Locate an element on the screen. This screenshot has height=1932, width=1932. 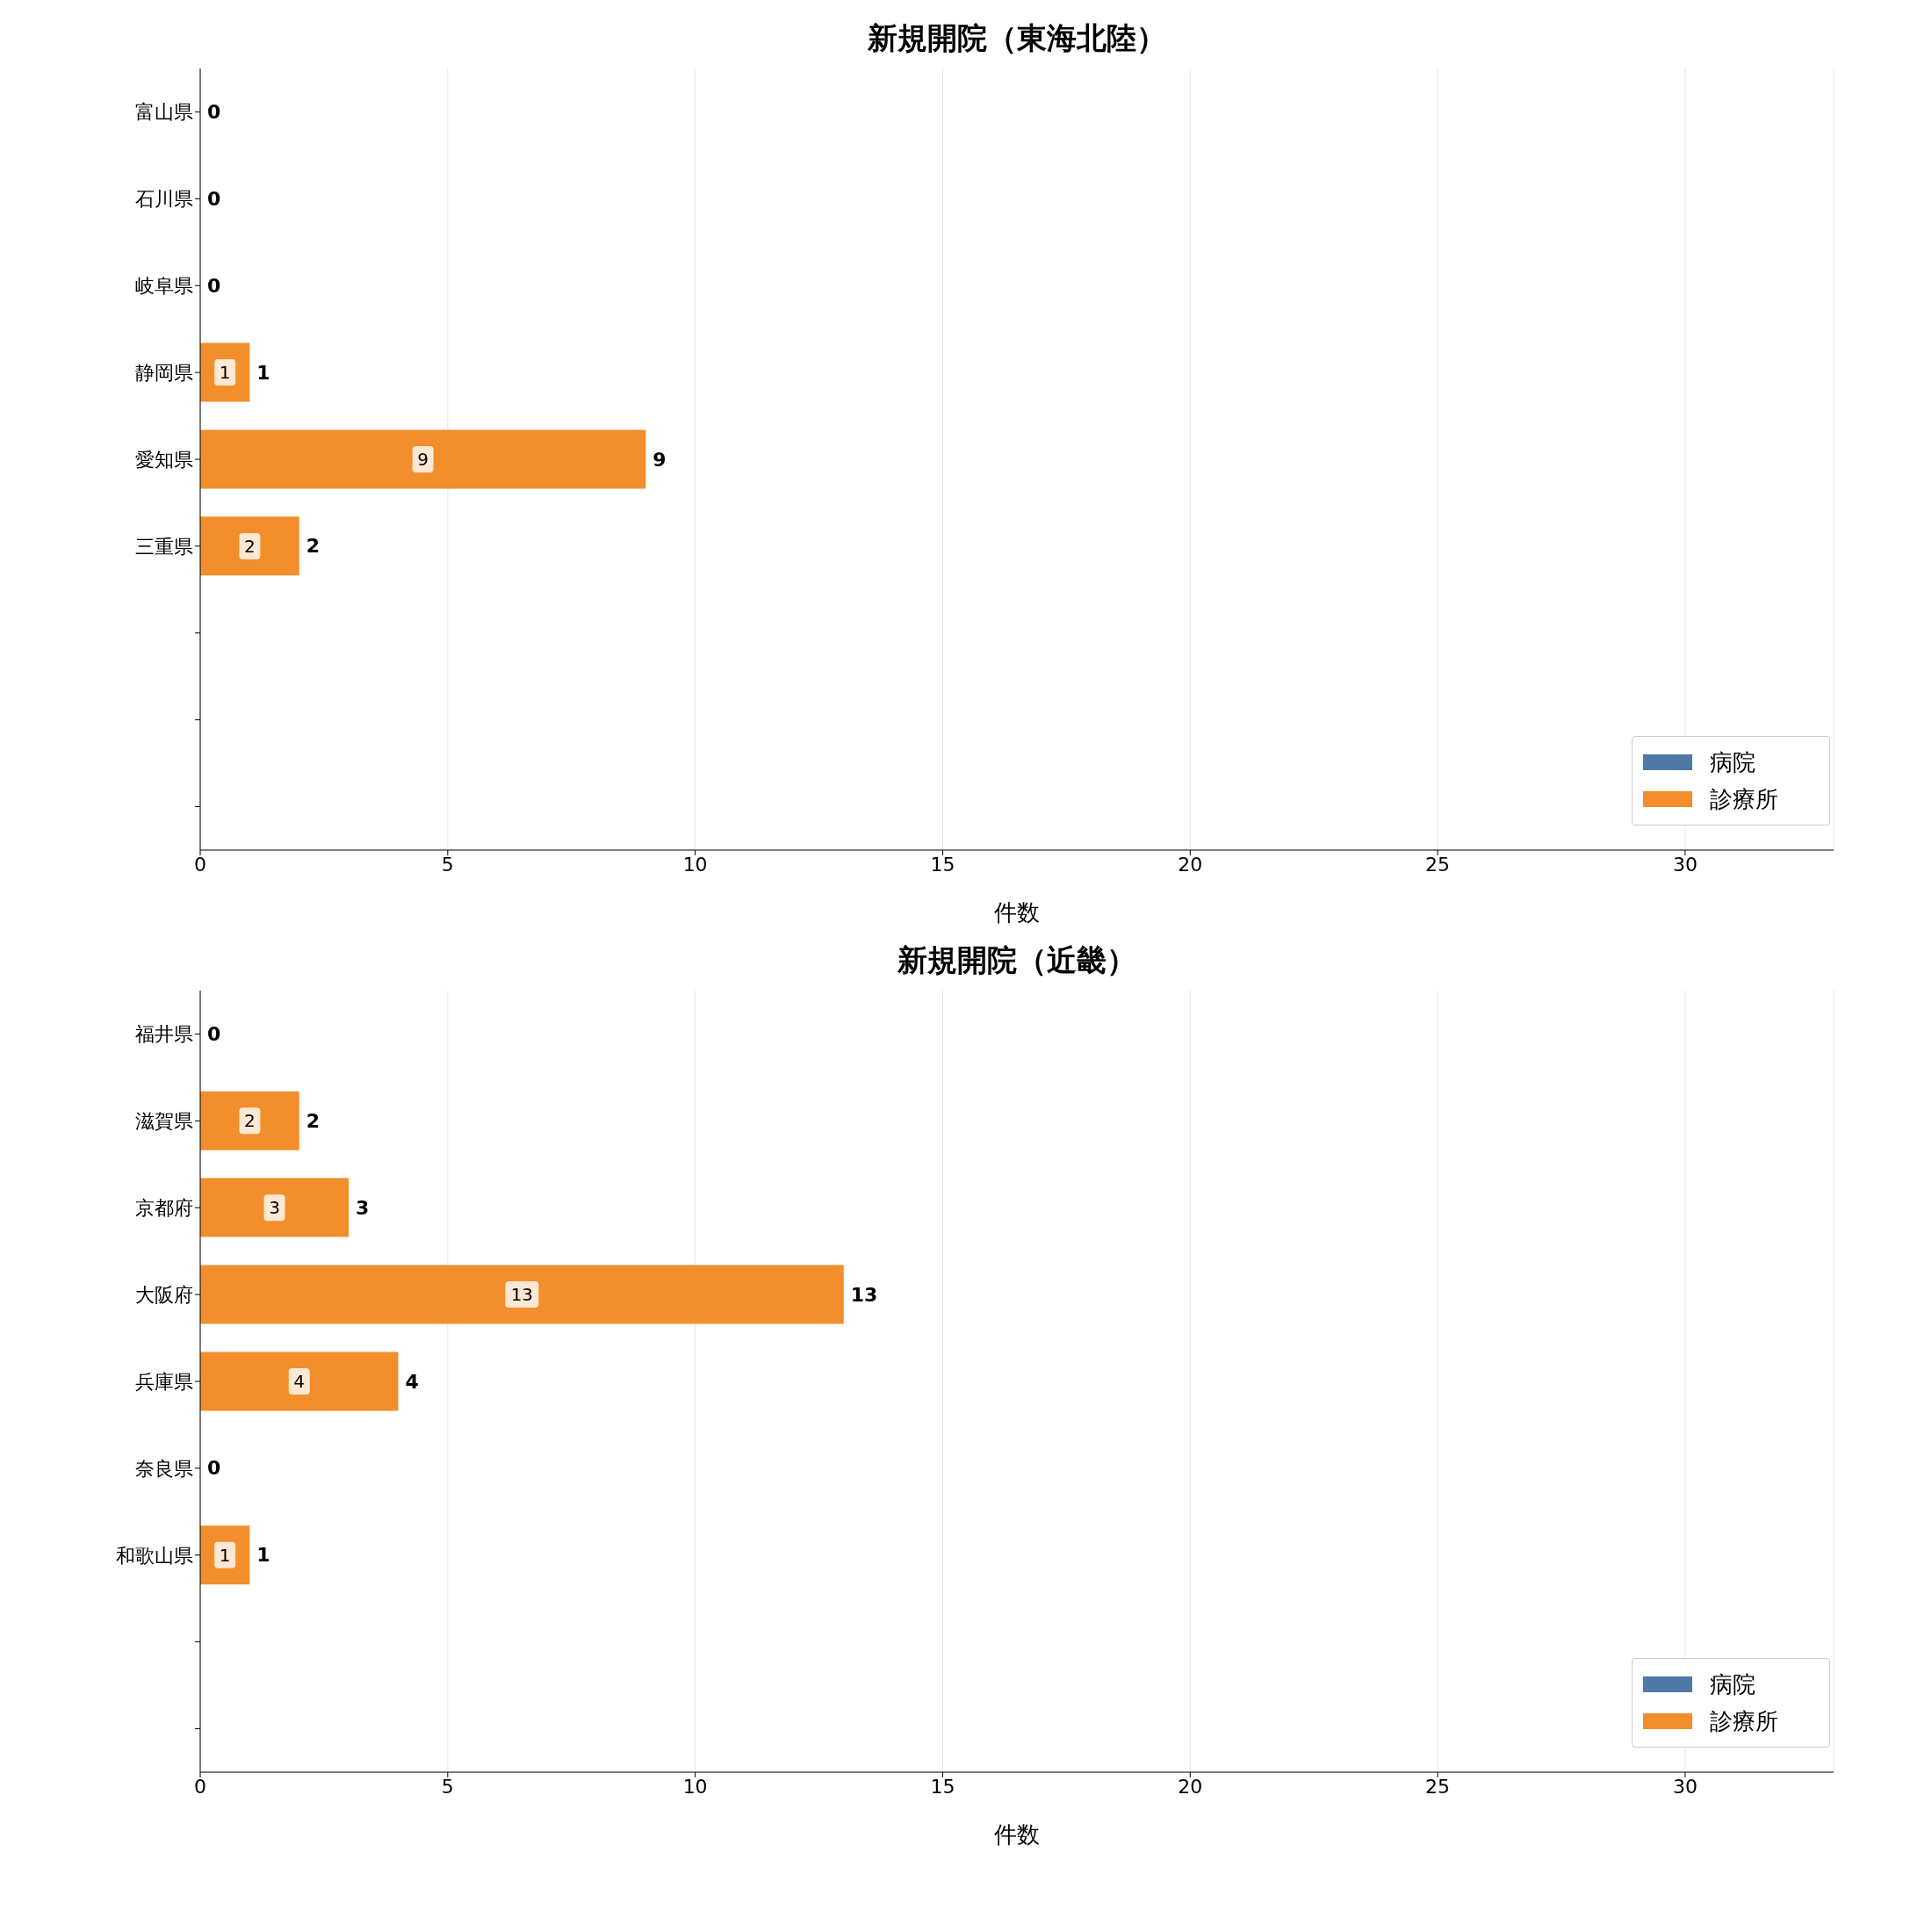
data-label: 9 is located at coordinates (423, 460).